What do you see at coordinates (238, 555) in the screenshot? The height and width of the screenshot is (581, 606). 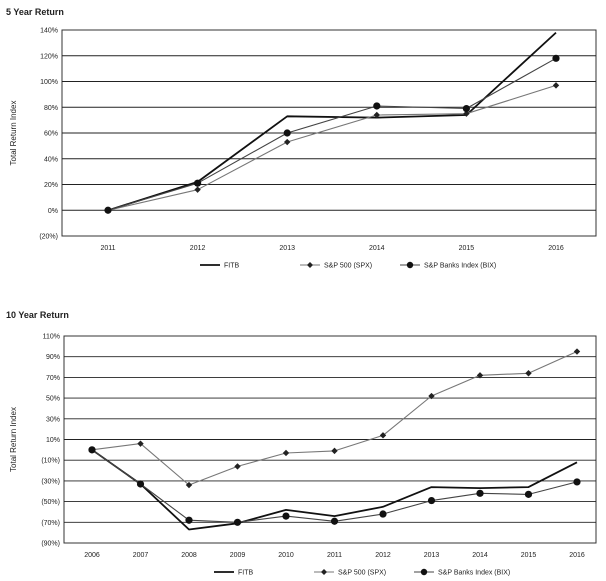 I see `c2-x-tick-label: 2009` at bounding box center [238, 555].